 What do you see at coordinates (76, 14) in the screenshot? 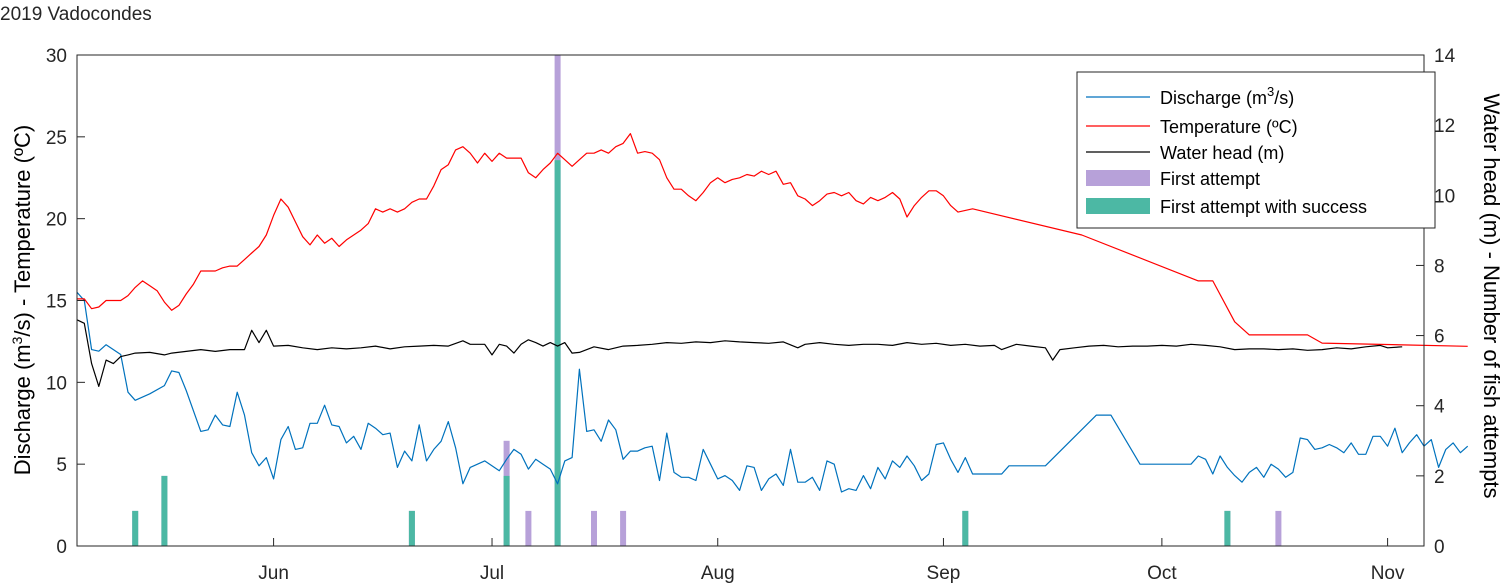
I see `chart-title: 2019 Vadocondes` at bounding box center [76, 14].